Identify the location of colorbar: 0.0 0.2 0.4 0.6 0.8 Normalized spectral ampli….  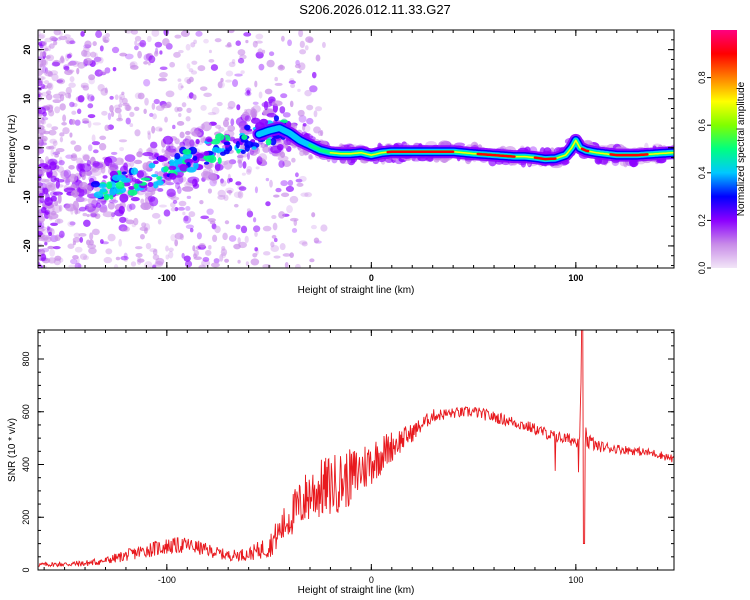
(722, 152).